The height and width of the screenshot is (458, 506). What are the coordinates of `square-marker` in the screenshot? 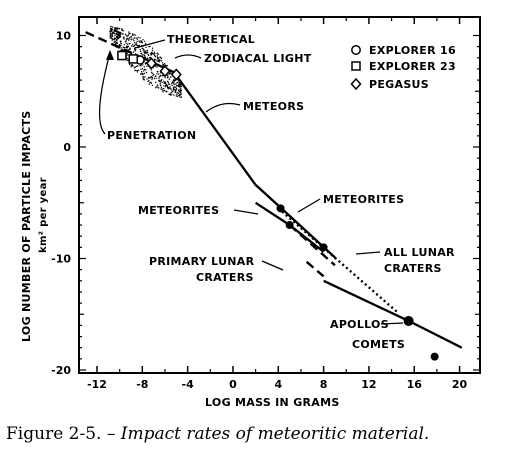 It's located at (133, 59).